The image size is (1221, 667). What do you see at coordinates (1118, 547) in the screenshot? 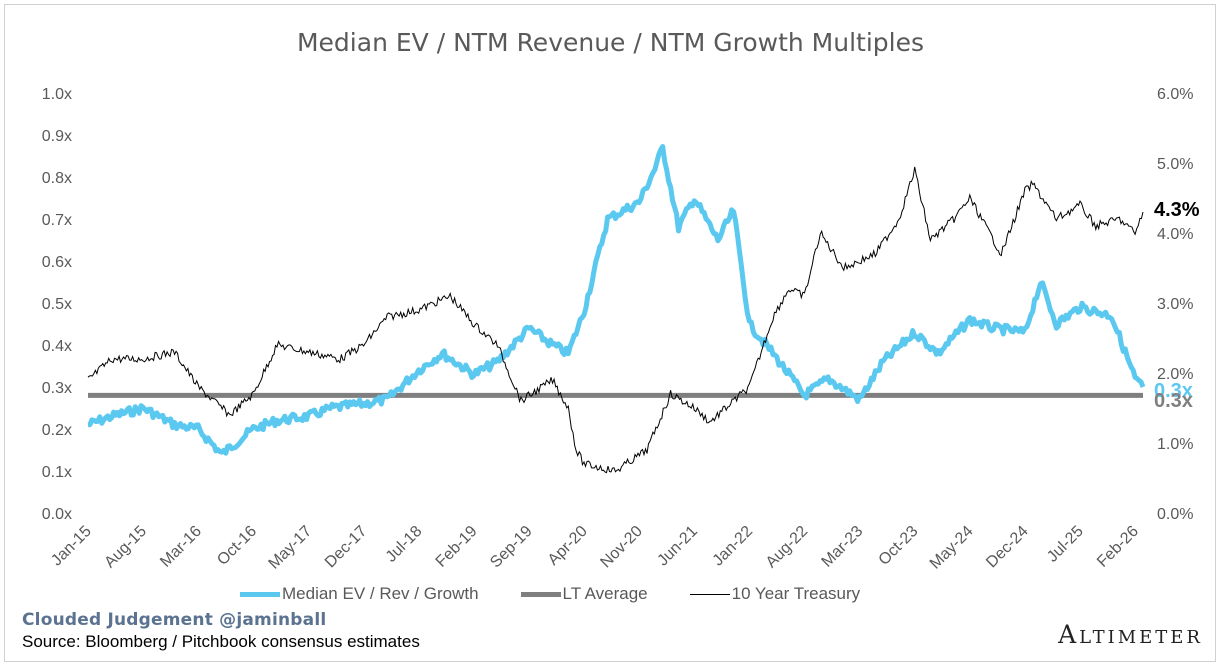
I see `x-tick-label: Feb-26` at bounding box center [1118, 547].